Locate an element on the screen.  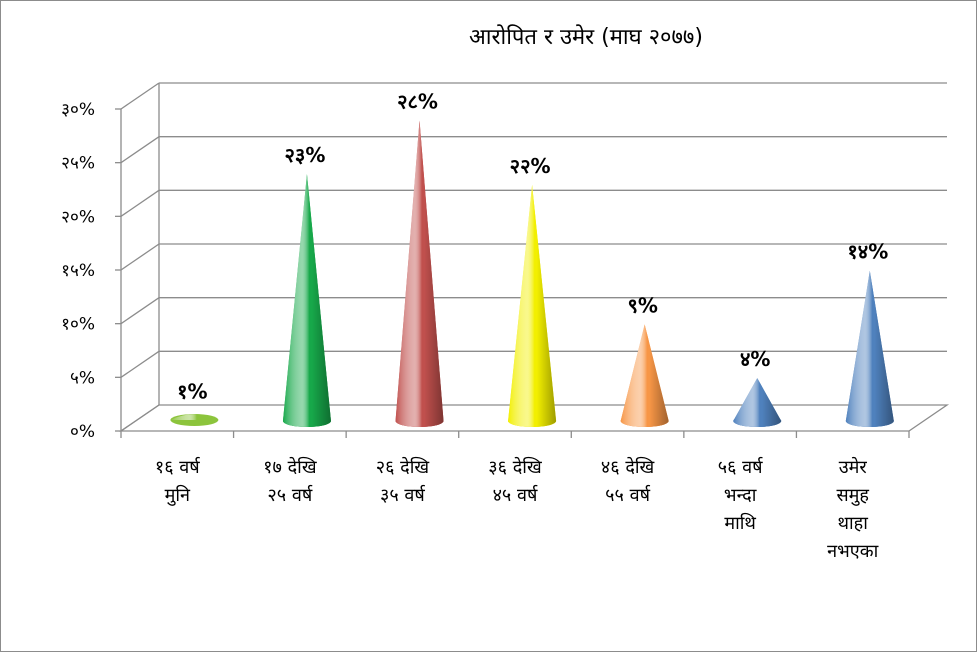
y-tick-label: १५% is located at coordinates (78, 271).